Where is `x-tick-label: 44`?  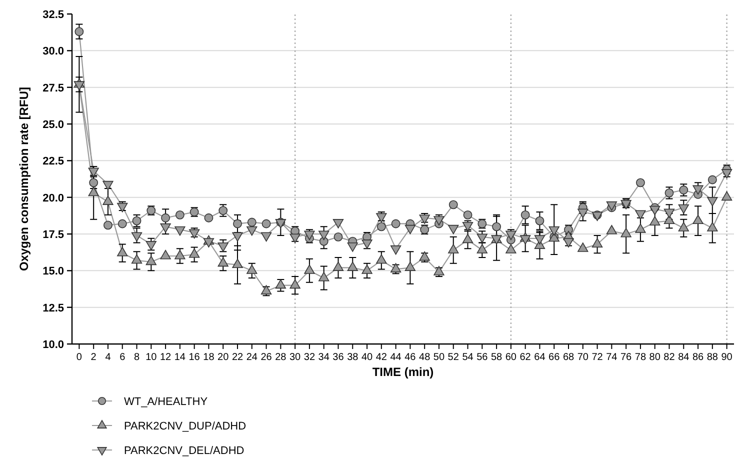
x-tick-label: 44 is located at coordinates (396, 357).